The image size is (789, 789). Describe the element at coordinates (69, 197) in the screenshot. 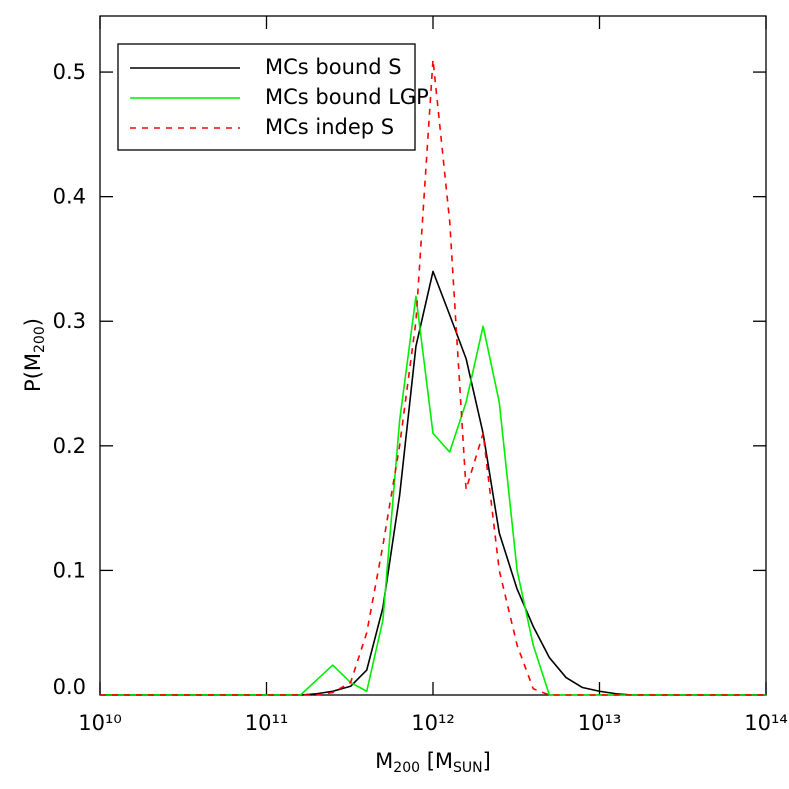

I see `y-tick-label: 0.4` at that location.